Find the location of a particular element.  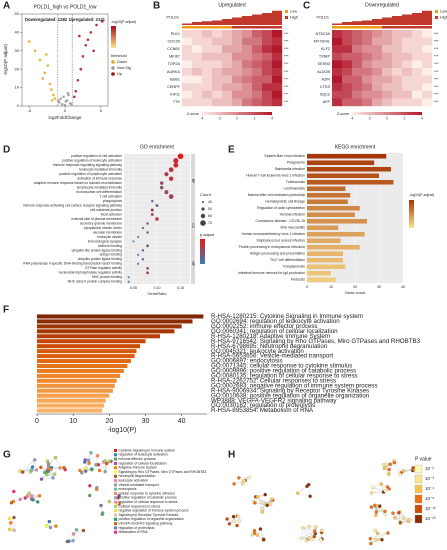

x-tick-label: 5 is located at coordinates (101, 110).